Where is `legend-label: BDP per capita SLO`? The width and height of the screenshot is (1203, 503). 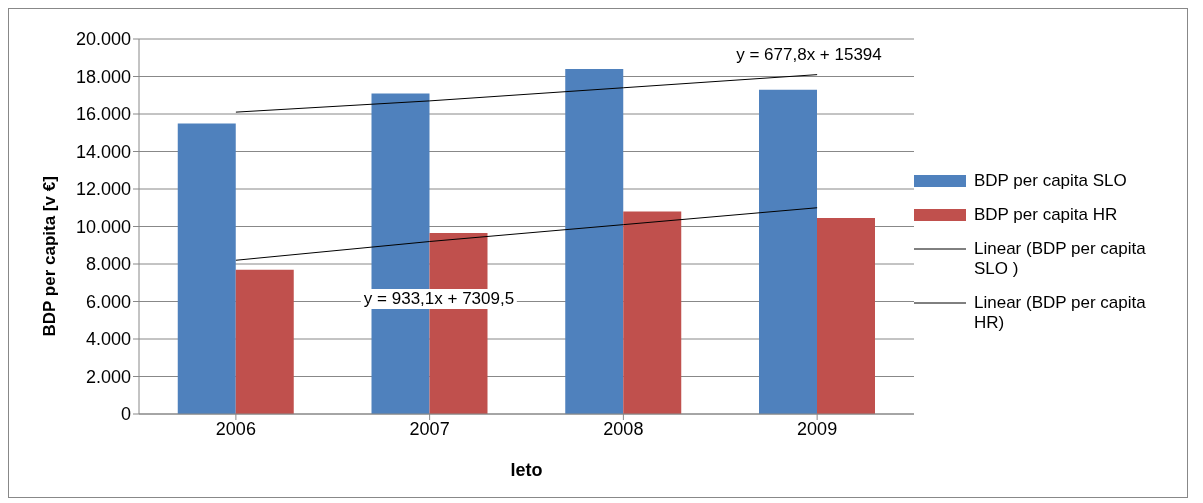 legend-label: BDP per capita SLO is located at coordinates (1050, 180).